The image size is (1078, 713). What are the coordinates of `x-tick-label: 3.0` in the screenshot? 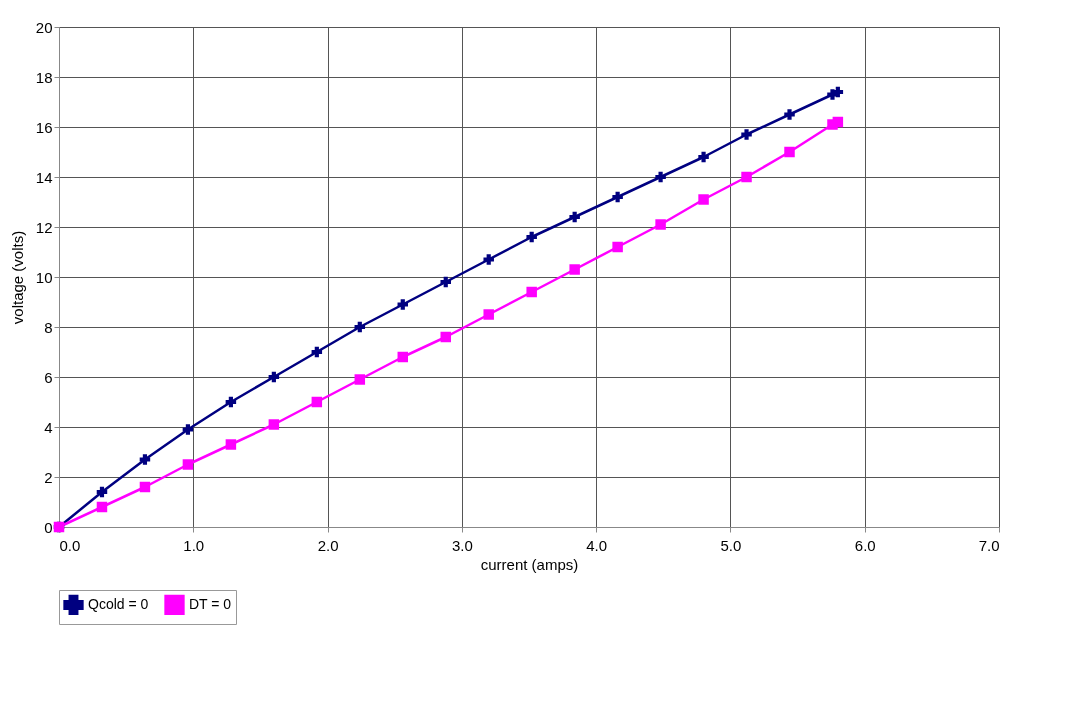 It's located at (462, 545).